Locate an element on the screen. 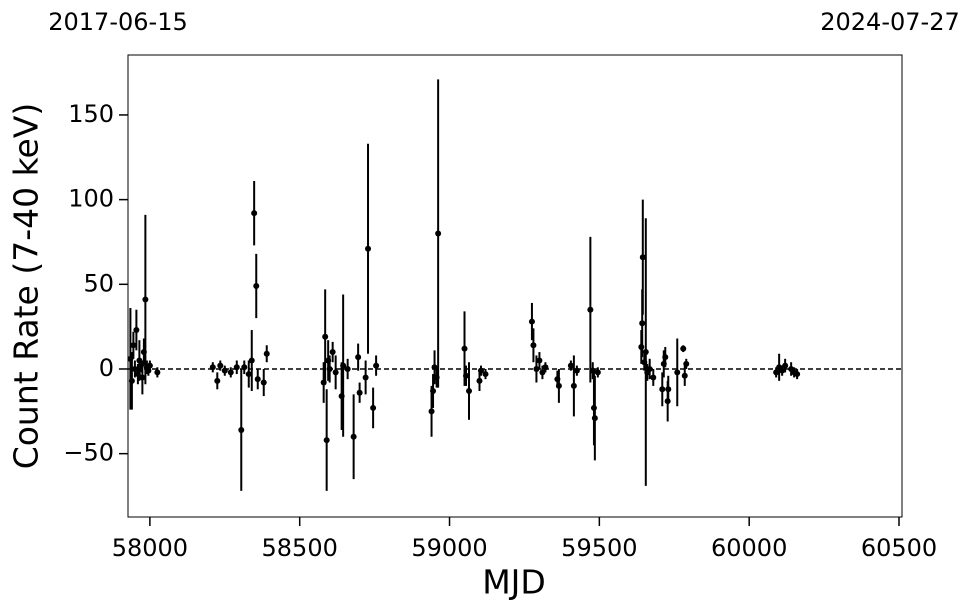  x-tick-label: 60000 is located at coordinates (749, 548).